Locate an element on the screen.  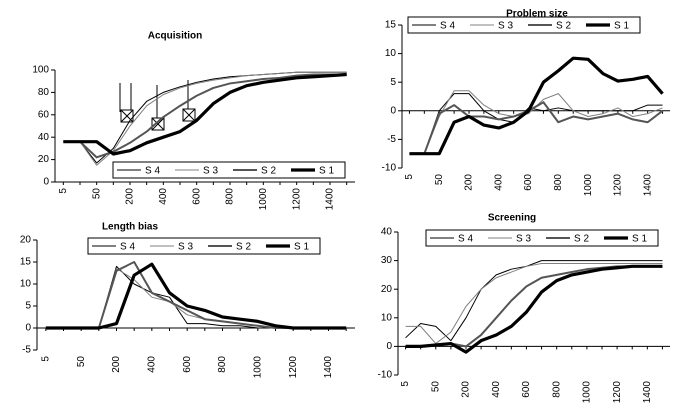
chart-title: Length bias is located at coordinates (130, 227).